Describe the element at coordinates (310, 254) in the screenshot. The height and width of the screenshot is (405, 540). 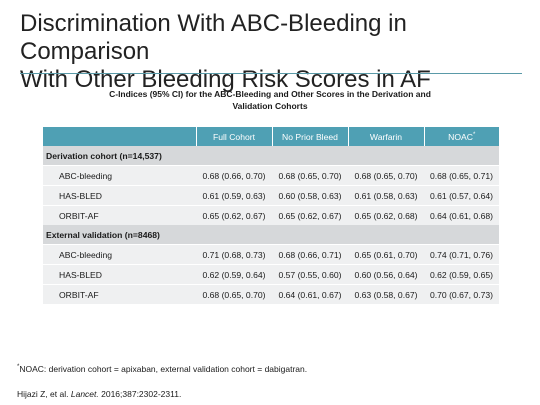
I see `table-cell: 0.68 (0.66, 0.71)` at that location.